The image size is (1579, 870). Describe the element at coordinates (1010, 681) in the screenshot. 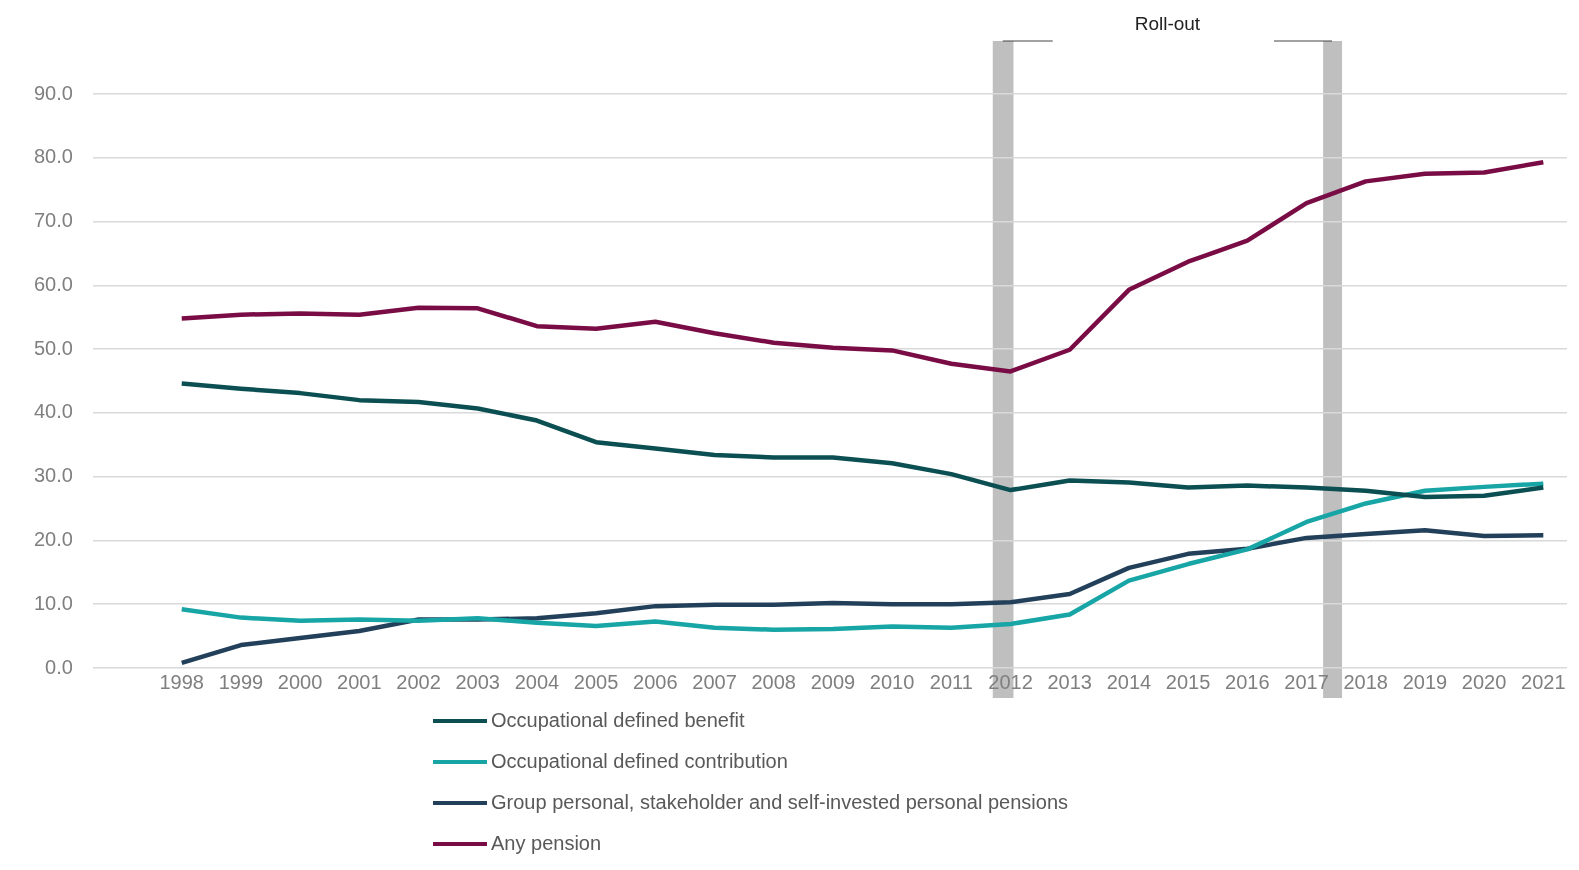

I see `x-tick-label: 2012` at that location.